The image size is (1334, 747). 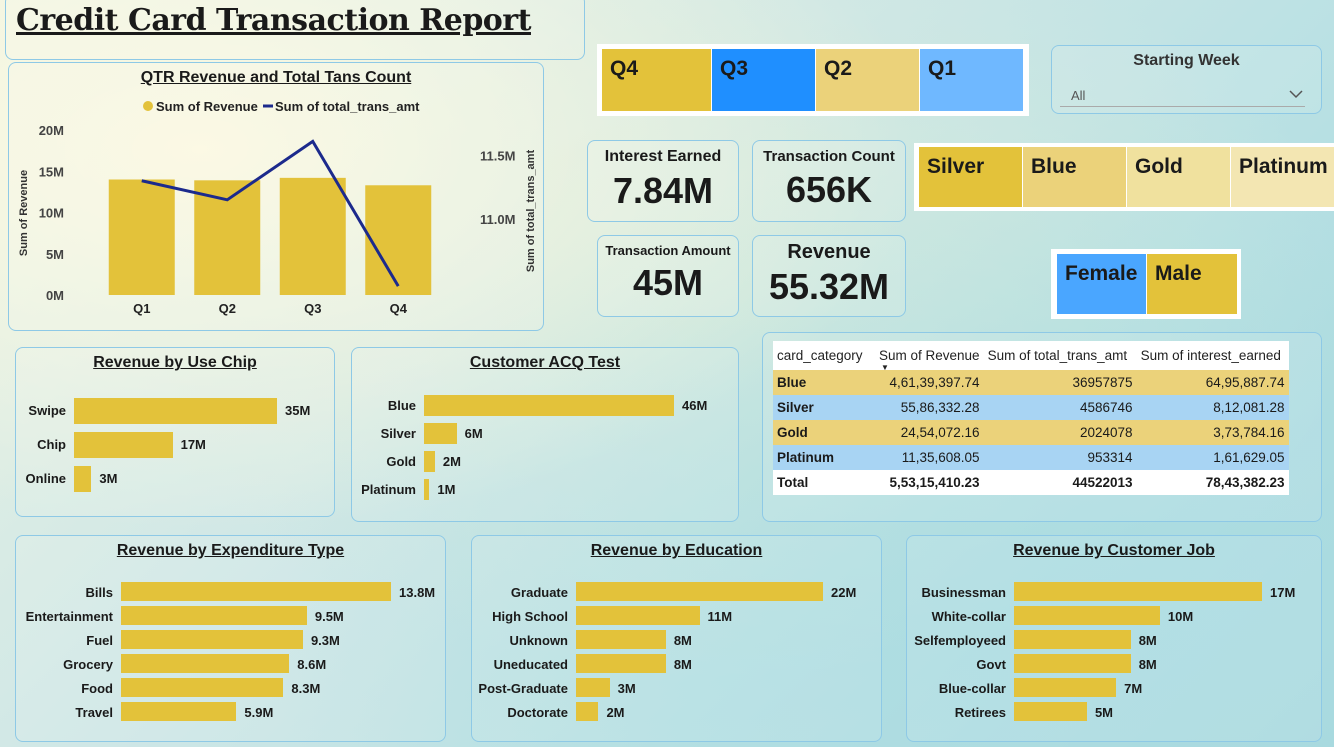 What do you see at coordinates (844, 592) in the screenshot?
I see `bar-value-label: 22M` at bounding box center [844, 592].